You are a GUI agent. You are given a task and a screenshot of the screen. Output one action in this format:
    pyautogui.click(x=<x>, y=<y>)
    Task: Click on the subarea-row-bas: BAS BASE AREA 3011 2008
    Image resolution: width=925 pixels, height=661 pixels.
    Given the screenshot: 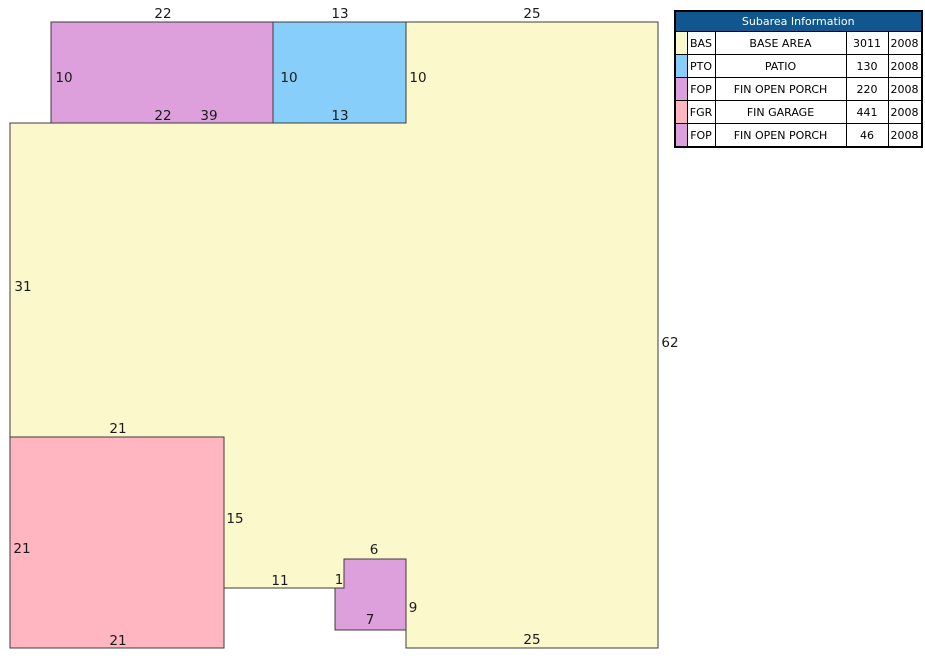 What is the action you would take?
    pyautogui.click(x=798, y=43)
    